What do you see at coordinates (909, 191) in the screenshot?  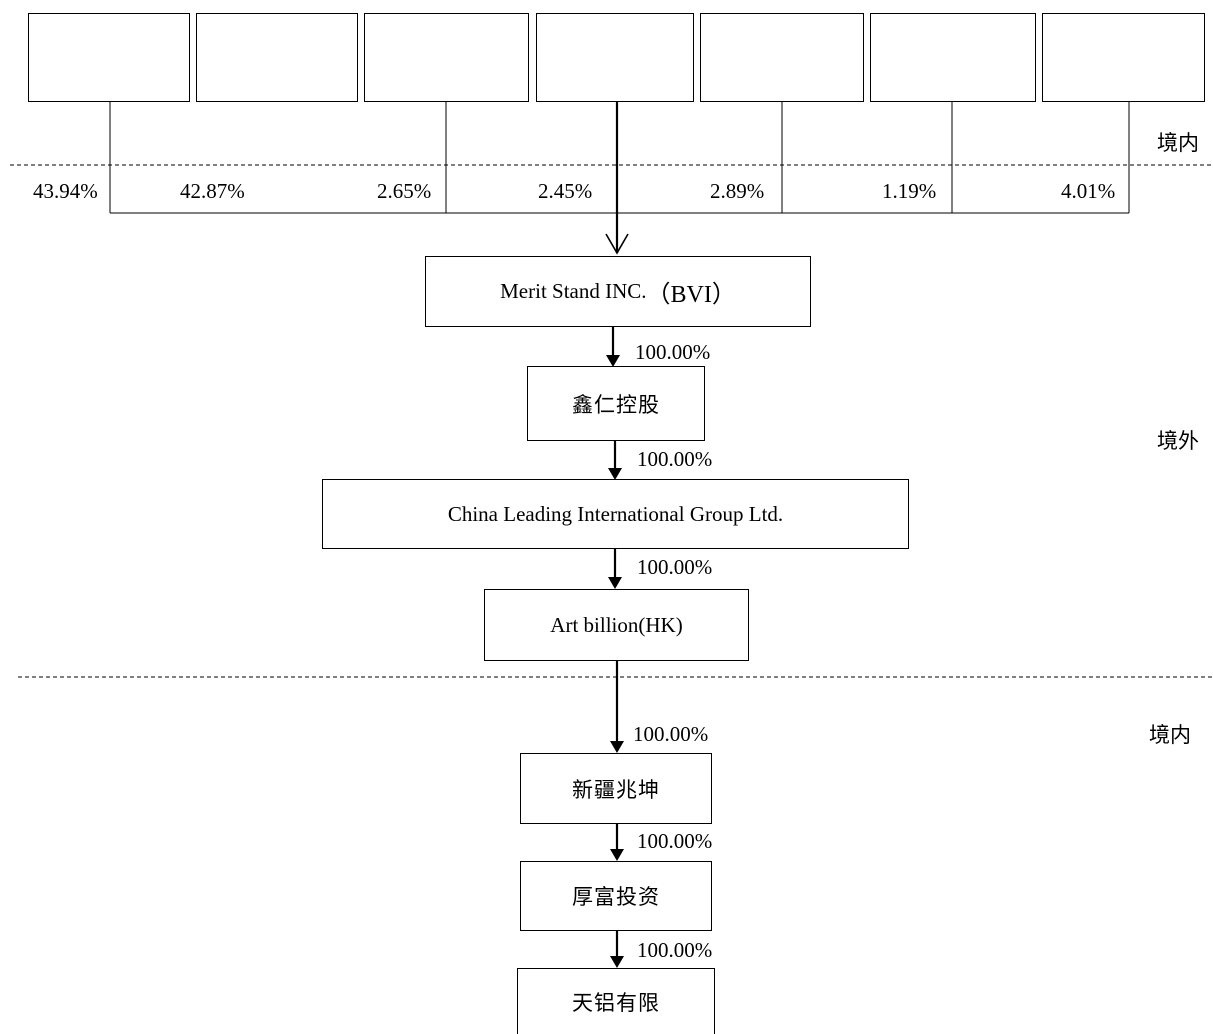 I see `shareholder-pct-6: 1.19%` at bounding box center [909, 191].